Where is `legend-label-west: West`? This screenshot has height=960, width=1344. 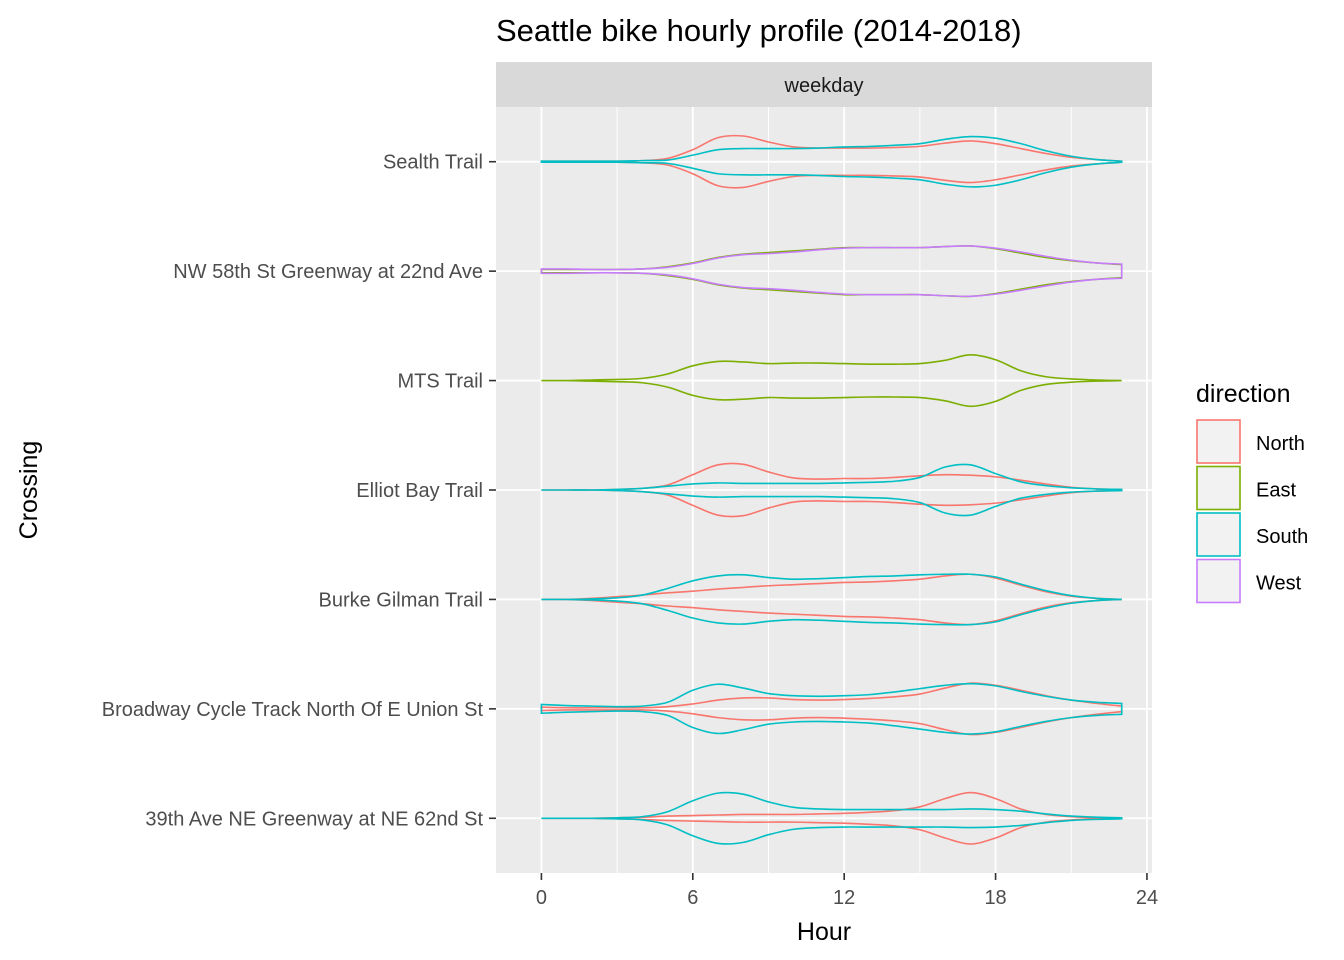 legend-label-west: West is located at coordinates (1279, 584).